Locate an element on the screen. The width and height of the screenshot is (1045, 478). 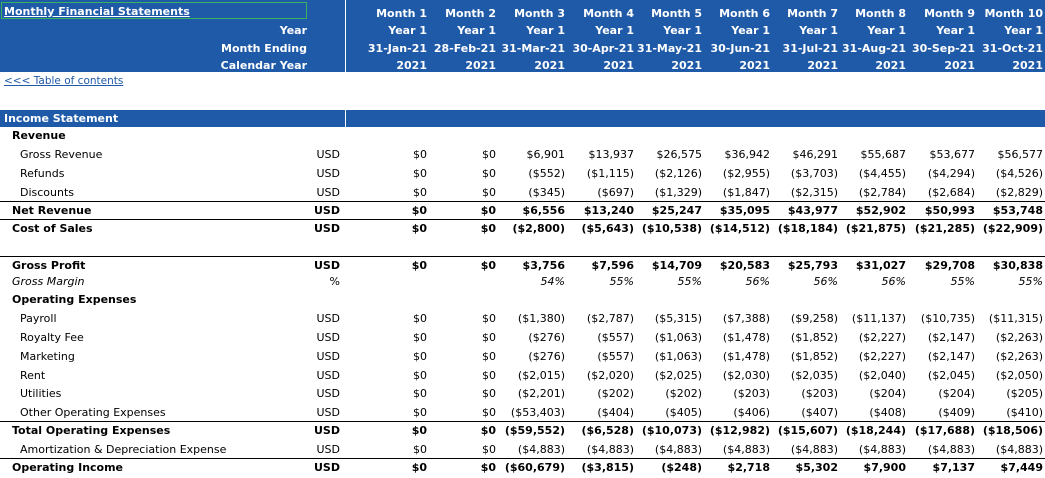
value-cell: $26,575 is located at coordinates (679, 154).